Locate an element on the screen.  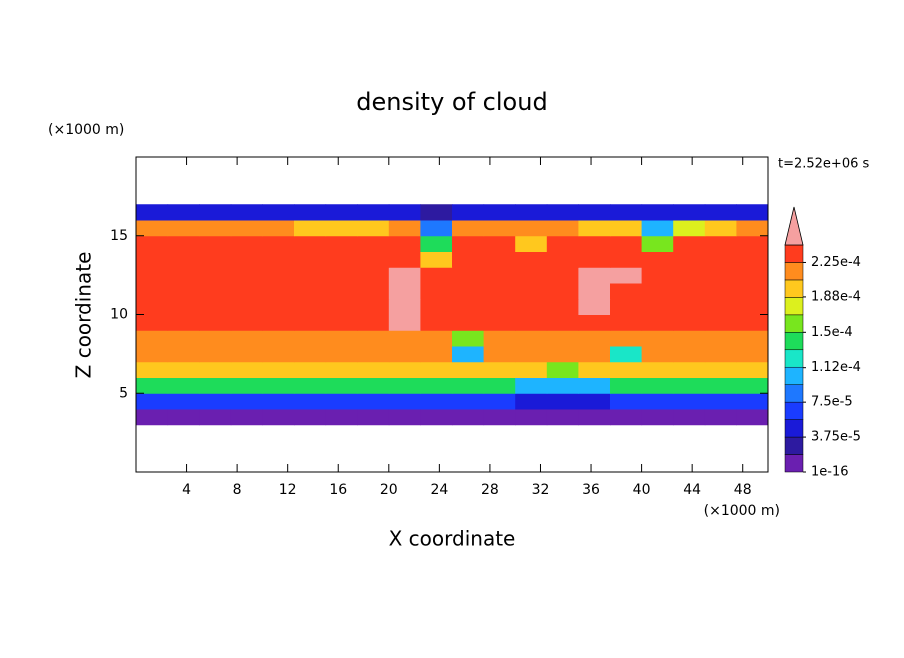
time-label: t=2.52e+06 s is located at coordinates (824, 164).